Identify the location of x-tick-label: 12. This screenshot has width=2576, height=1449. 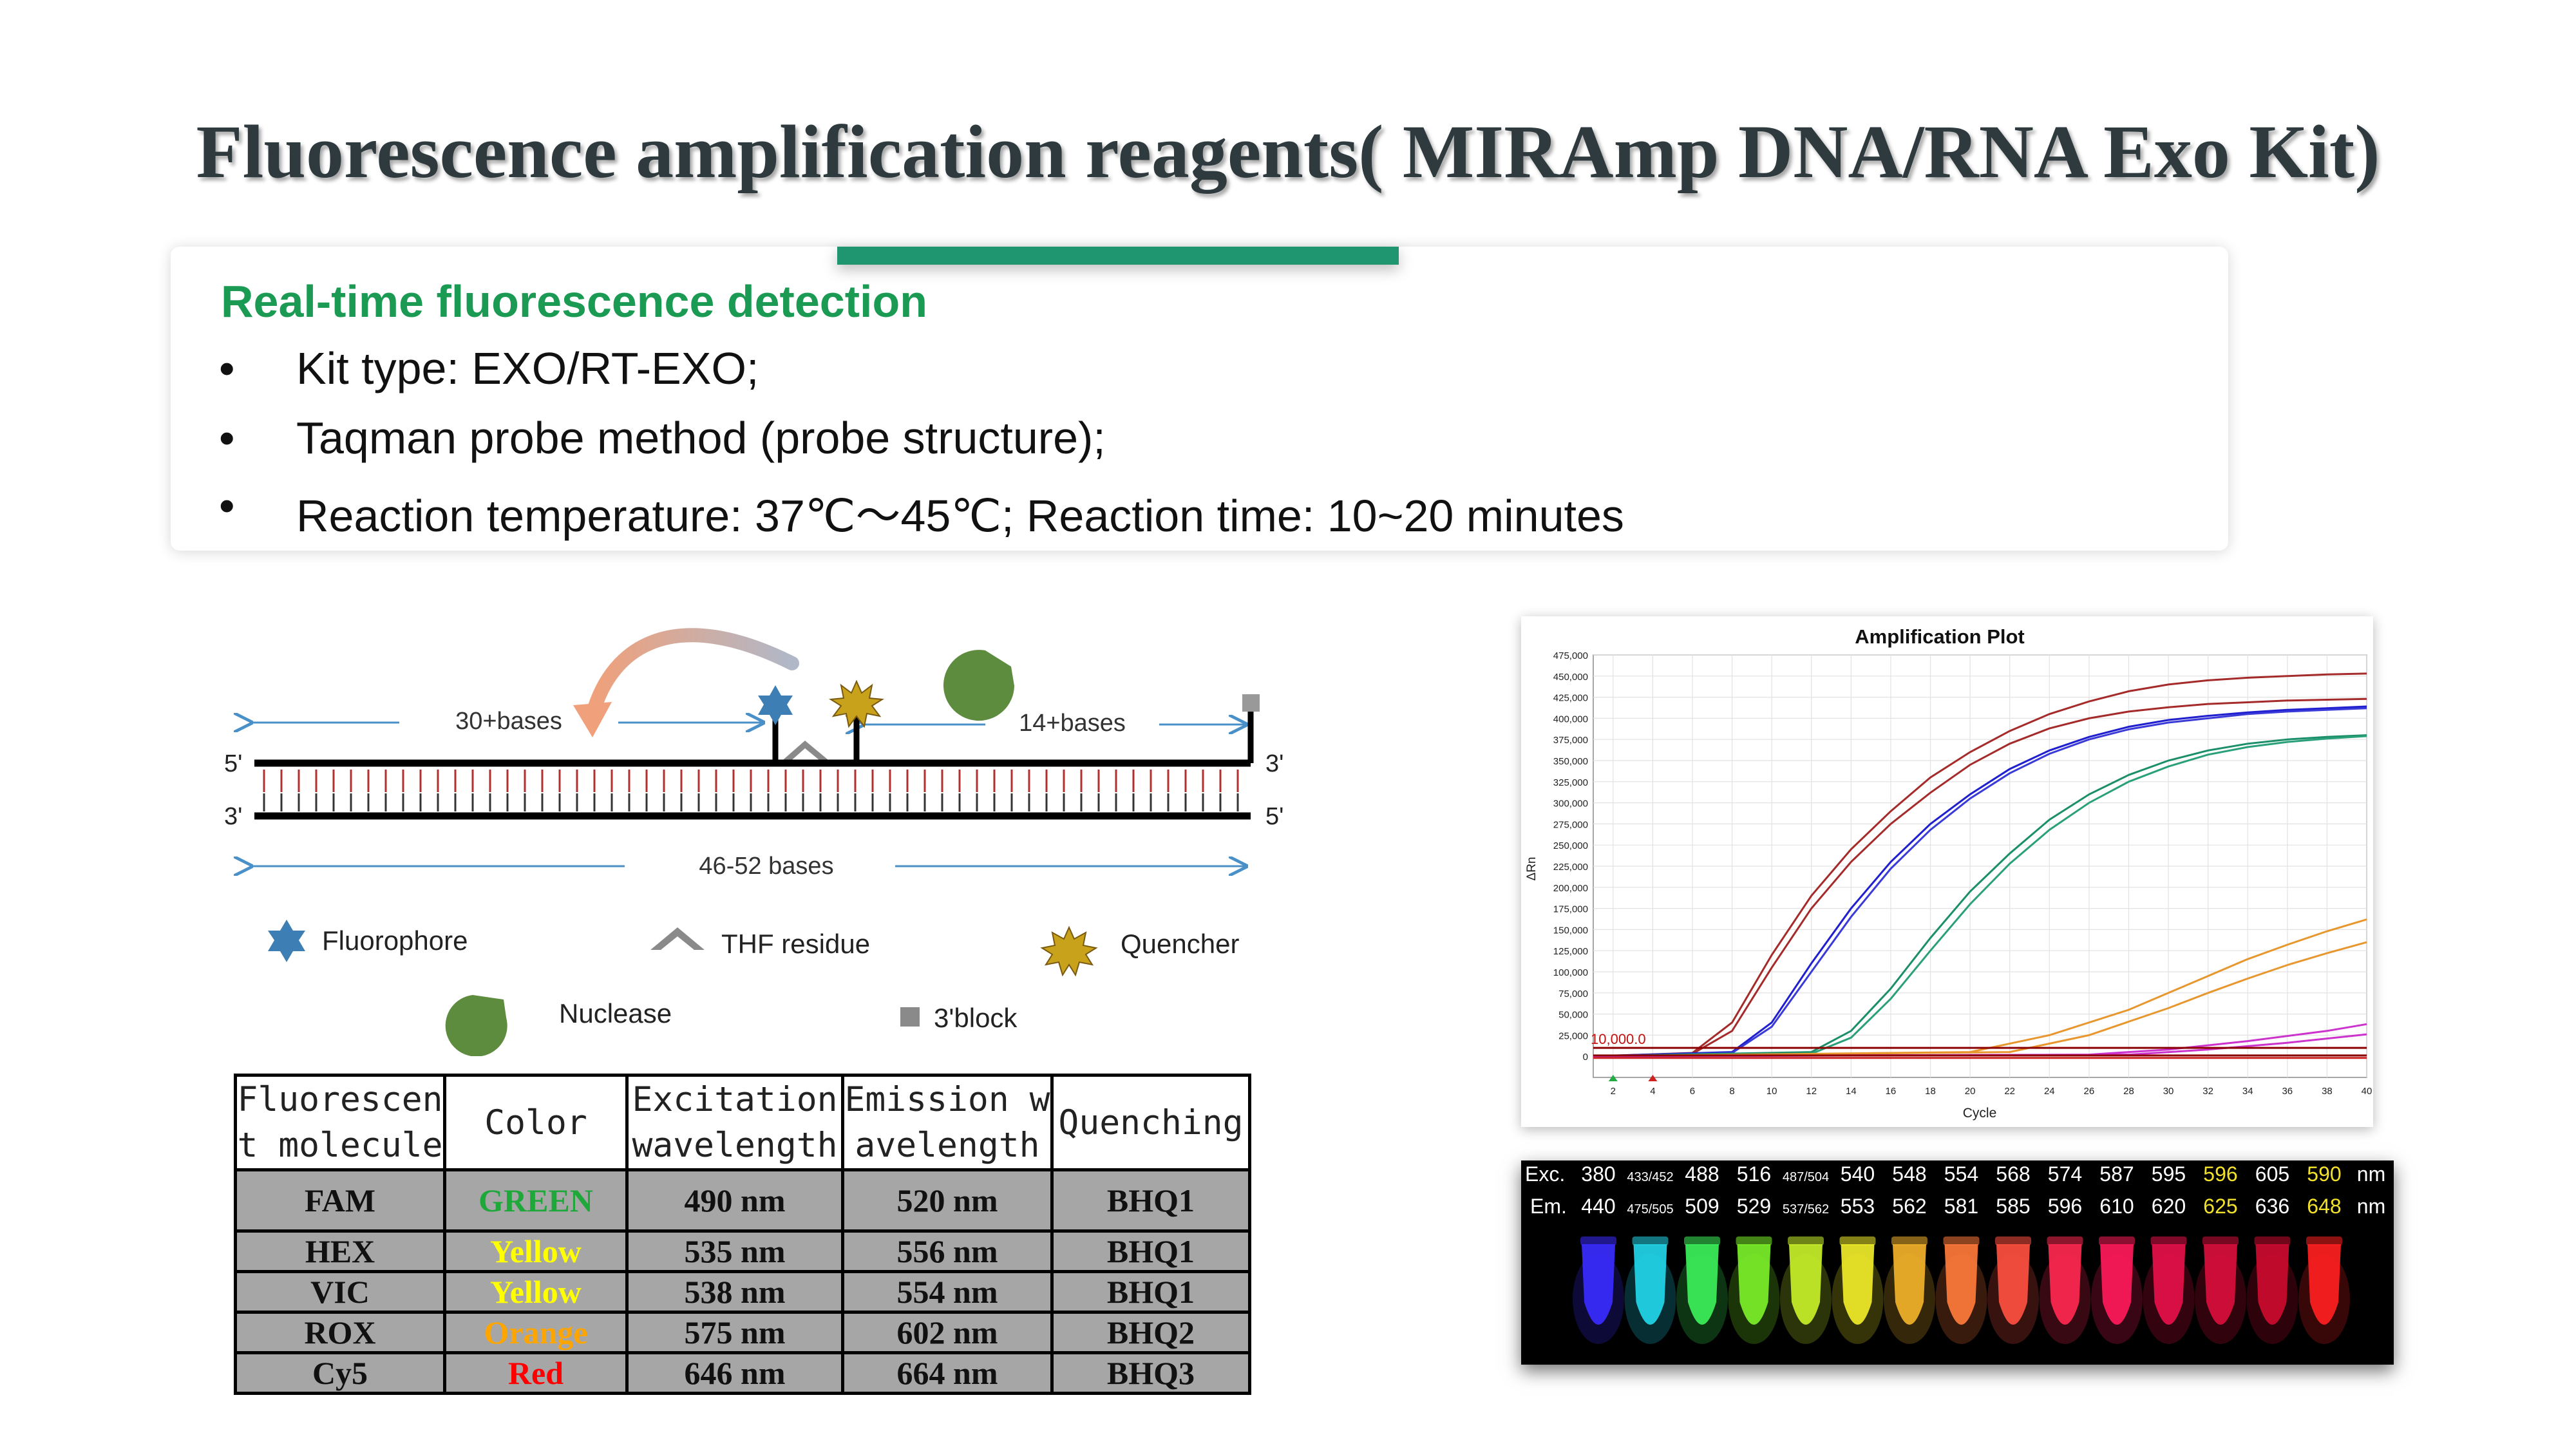
(1812, 1092).